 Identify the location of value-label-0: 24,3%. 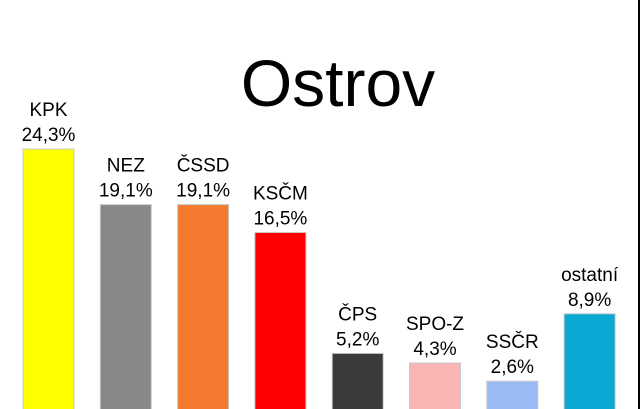
(49, 135).